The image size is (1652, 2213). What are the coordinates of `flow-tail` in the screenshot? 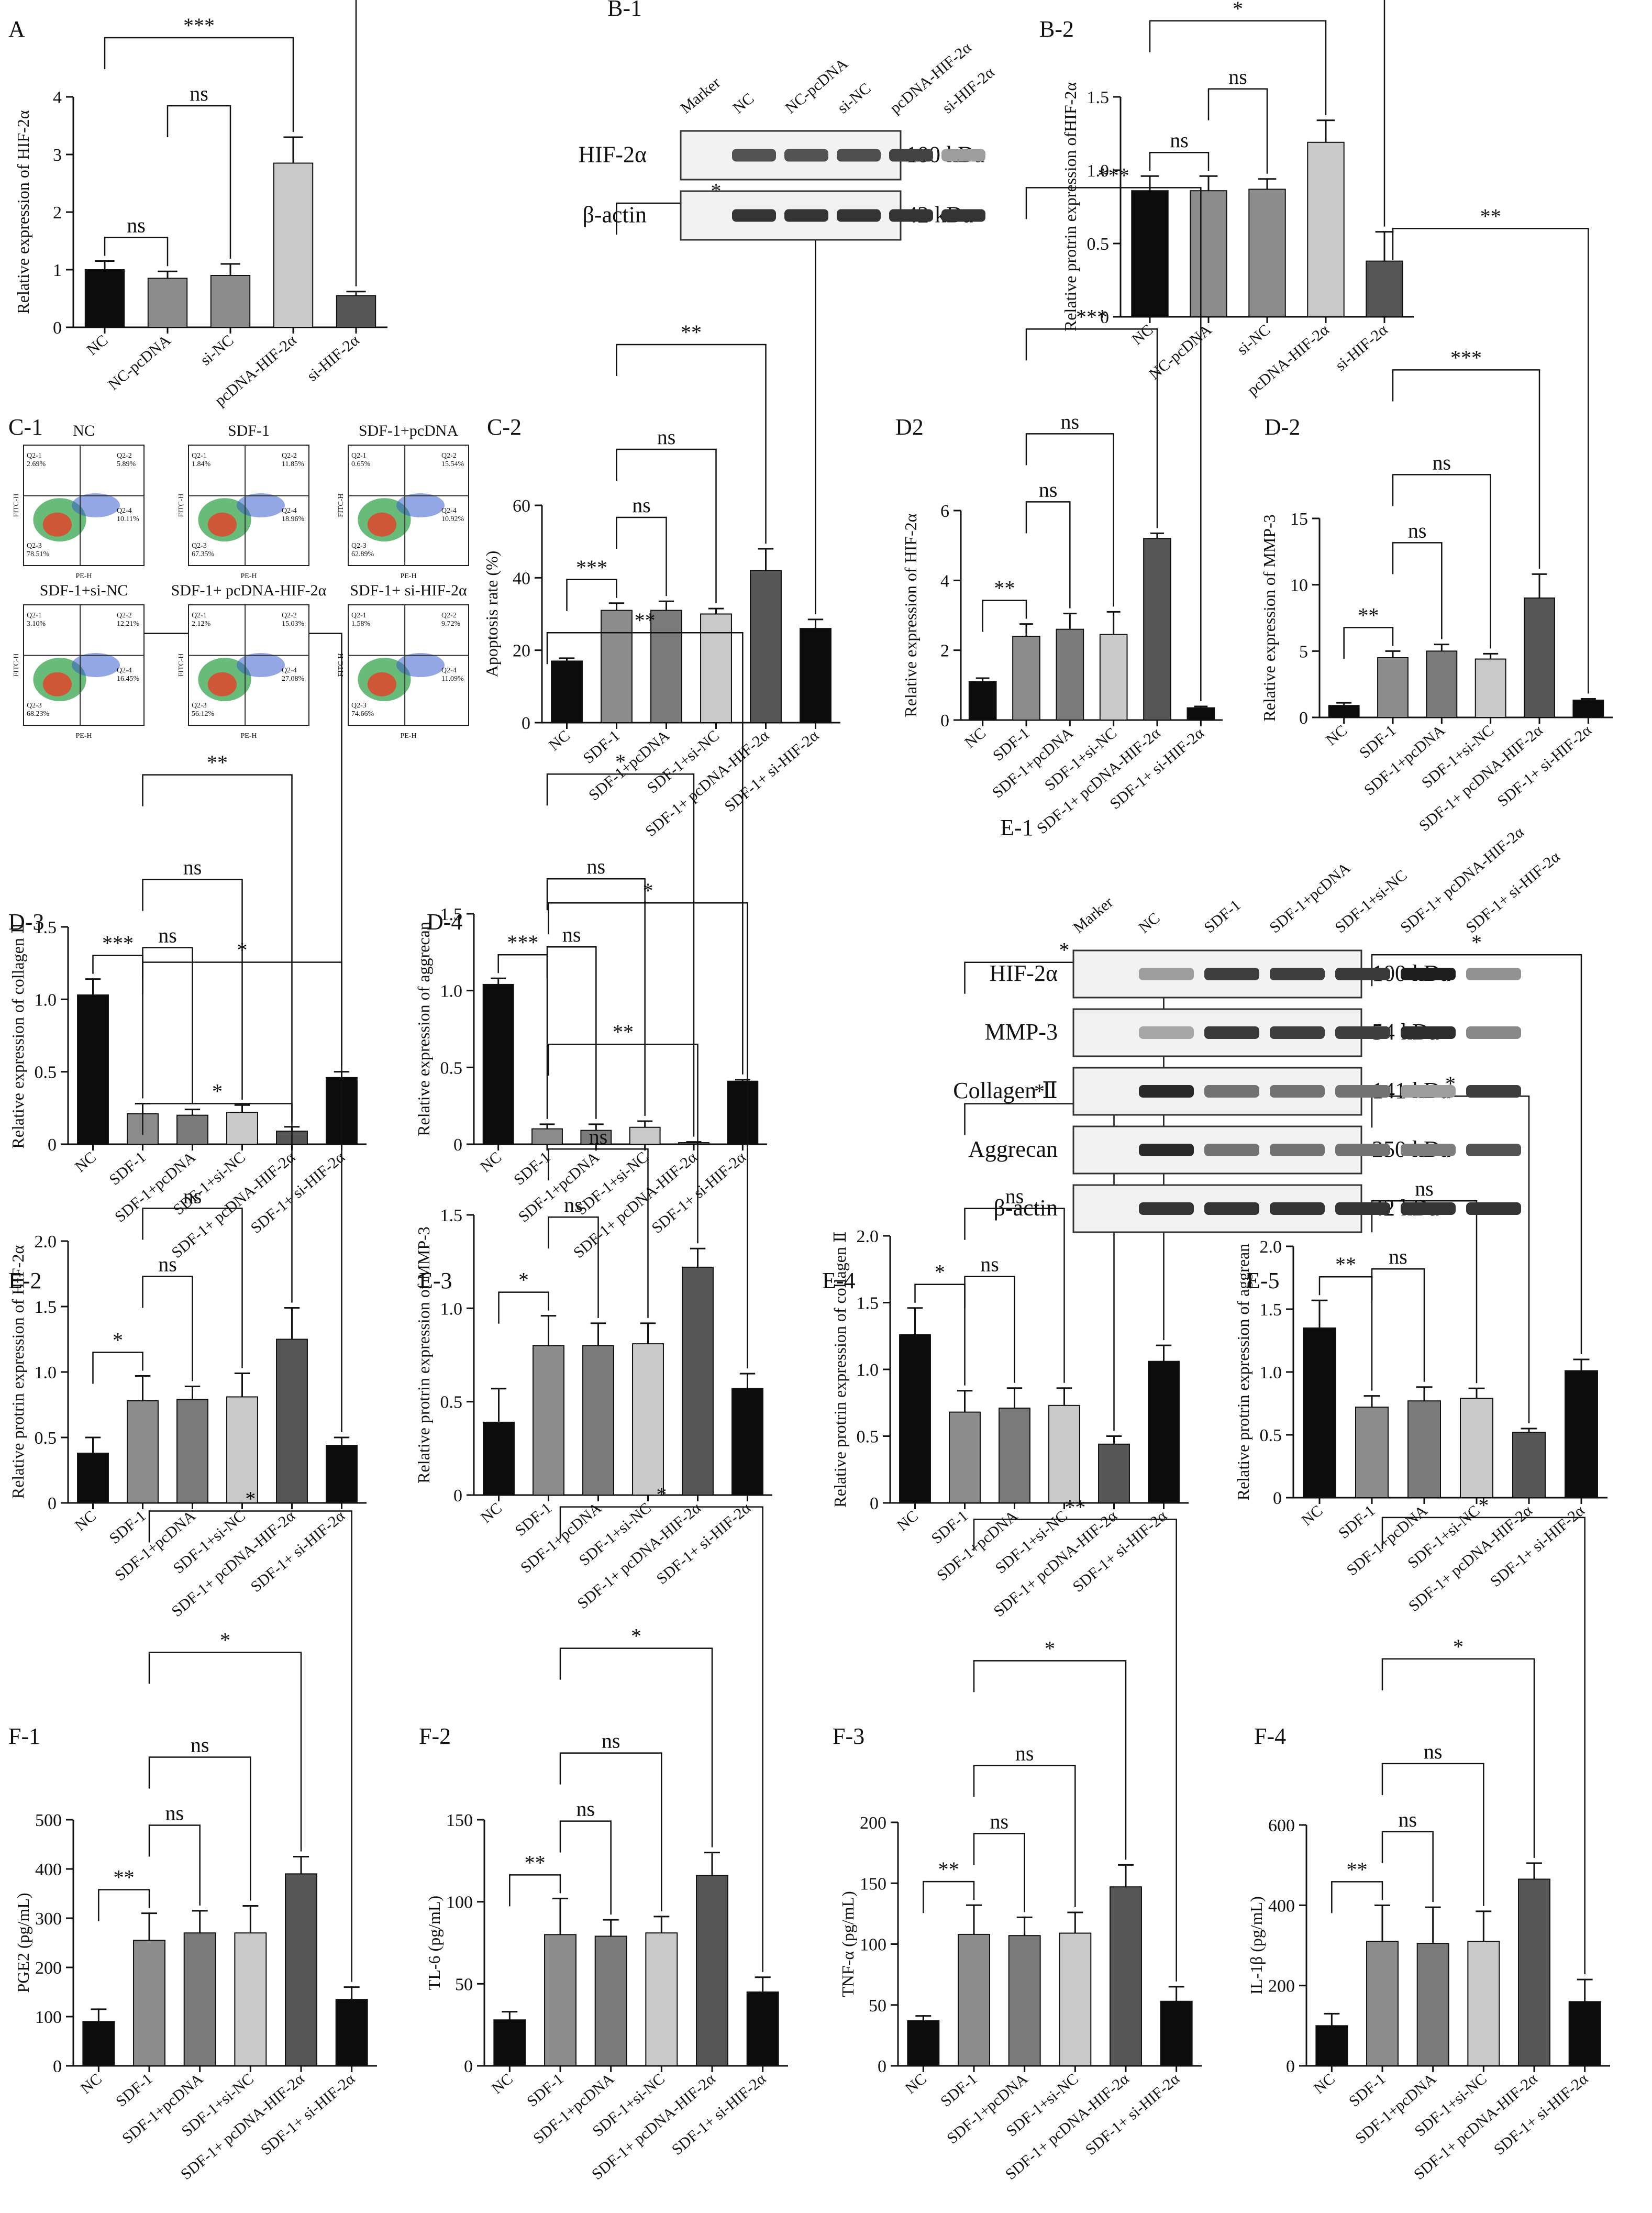 It's located at (420, 665).